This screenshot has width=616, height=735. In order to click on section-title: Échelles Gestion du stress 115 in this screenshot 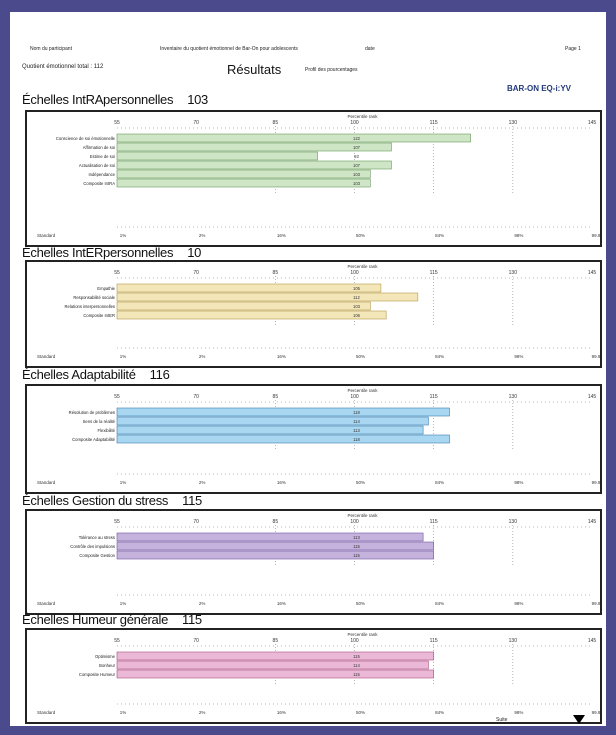, I will do `click(112, 500)`.